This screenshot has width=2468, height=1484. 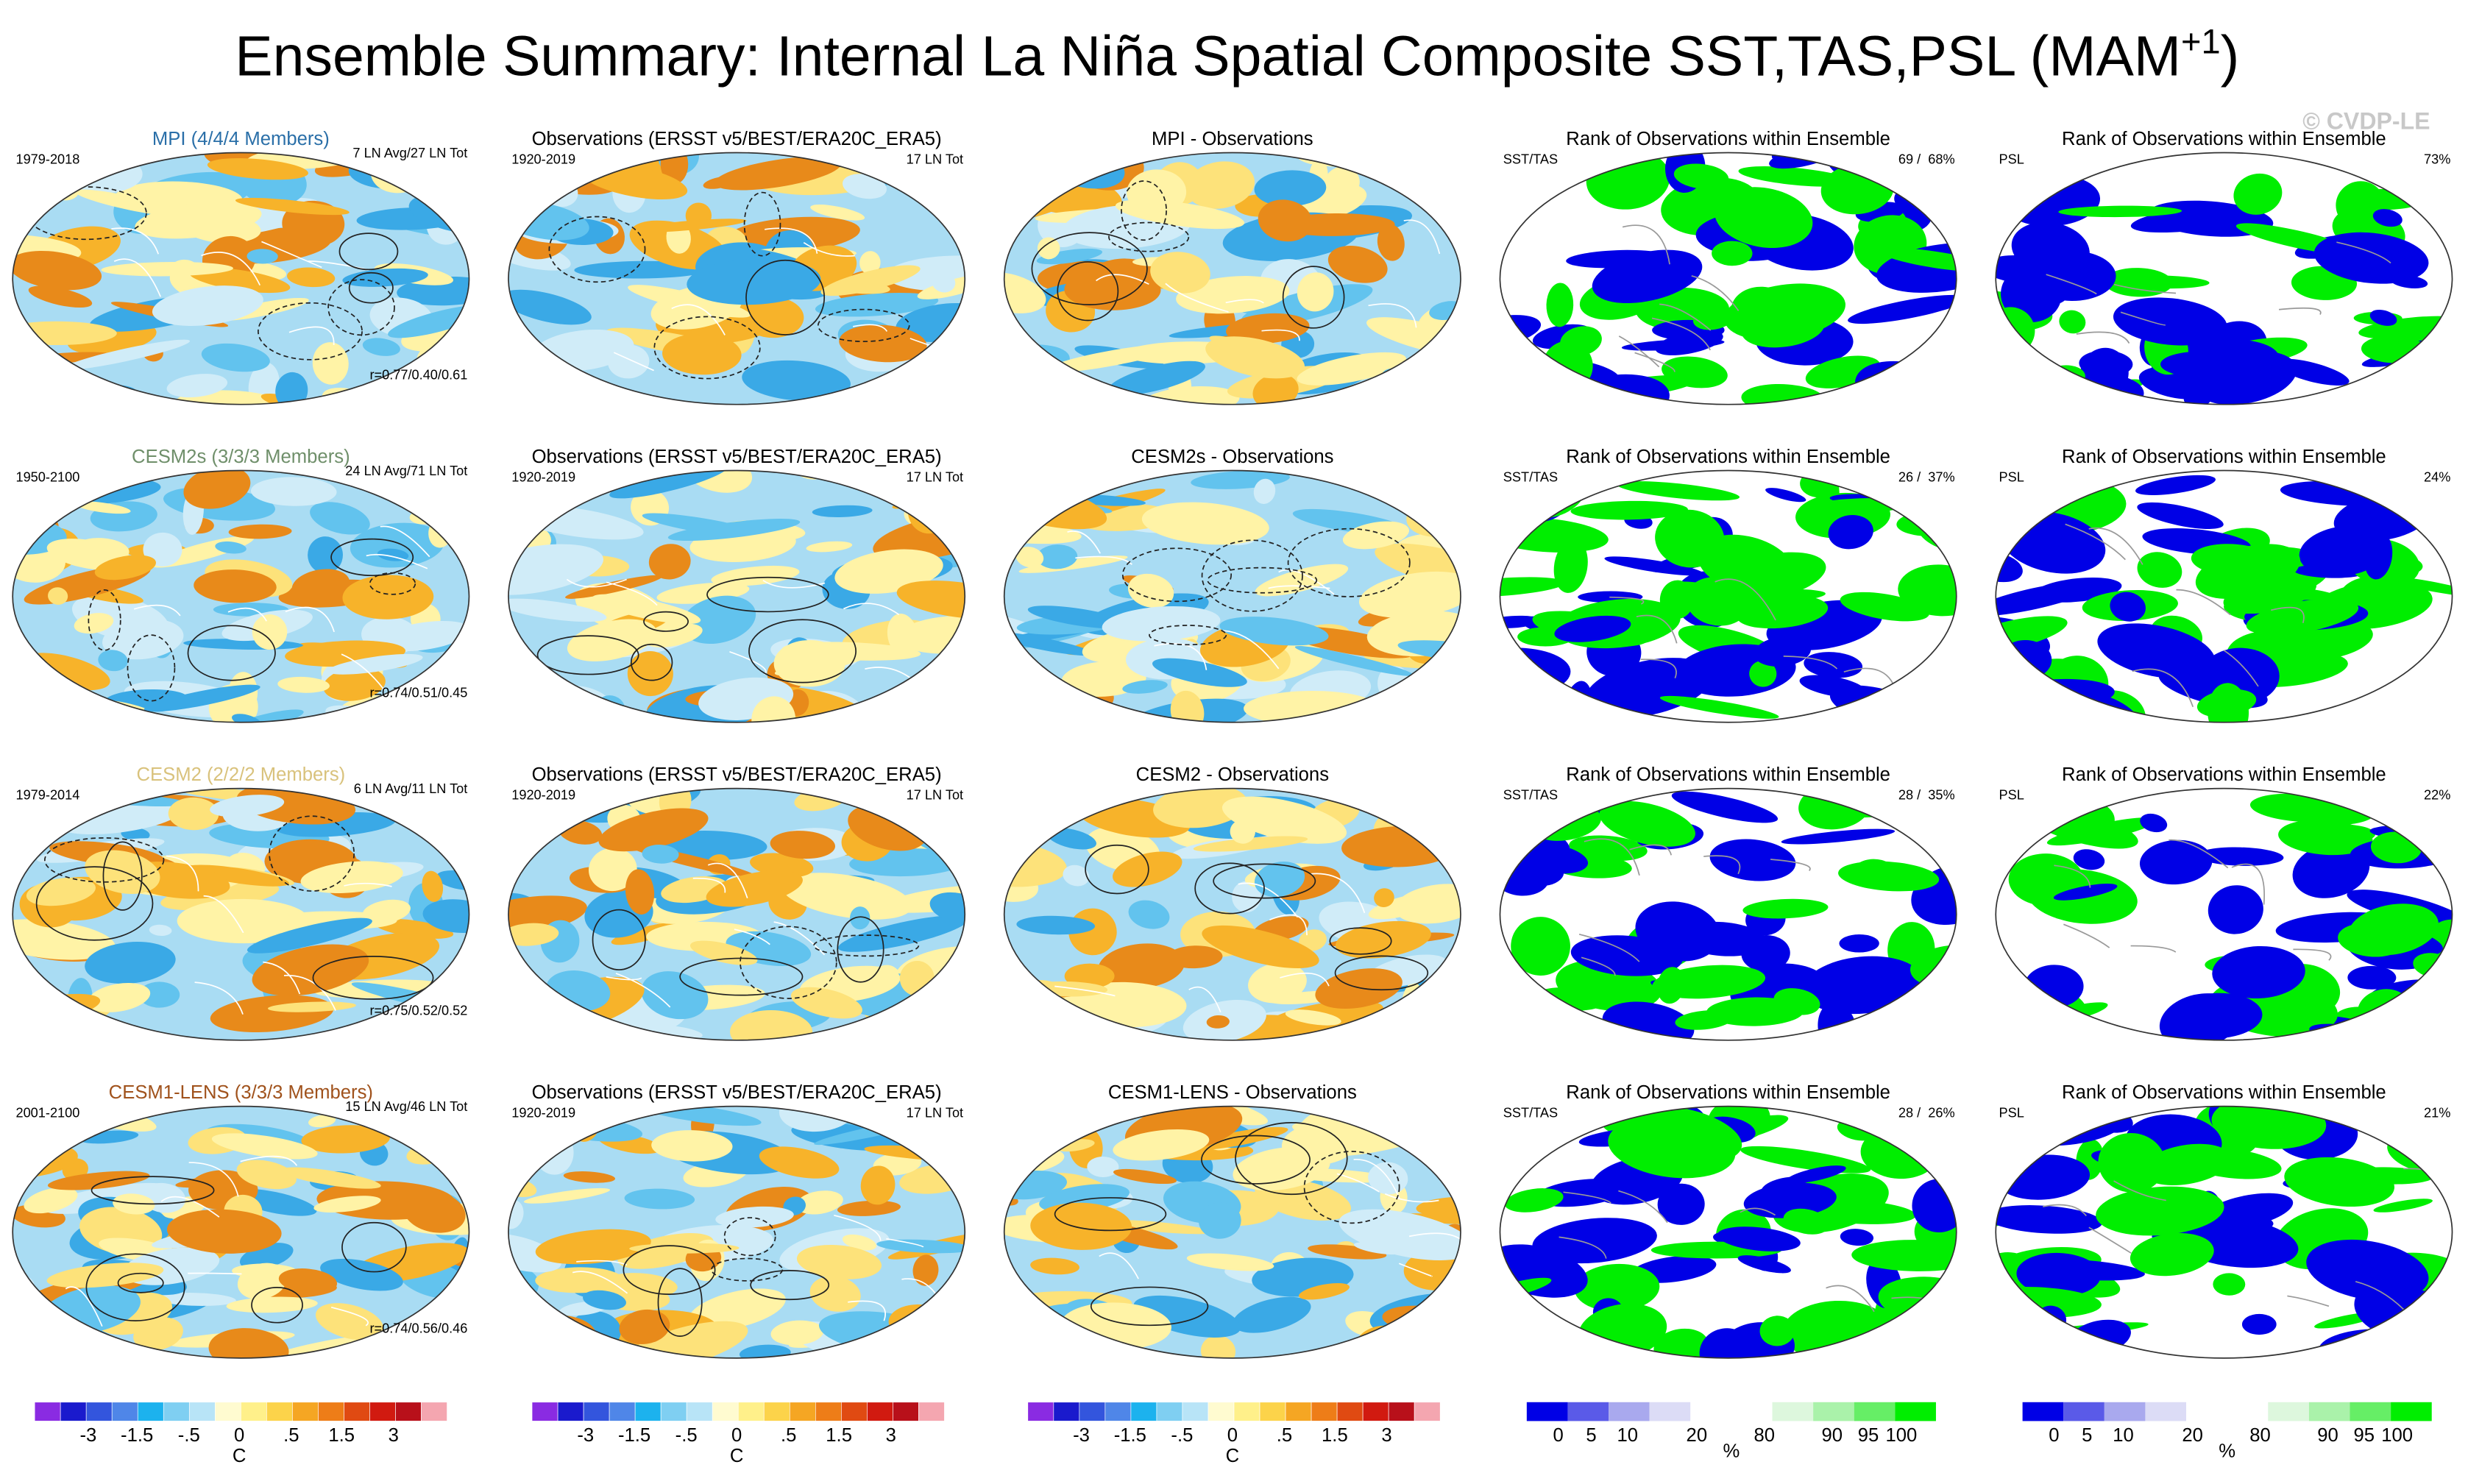 What do you see at coordinates (418, 693) in the screenshot?
I see `correlation-label: r=0.74/0.51/0.45` at bounding box center [418, 693].